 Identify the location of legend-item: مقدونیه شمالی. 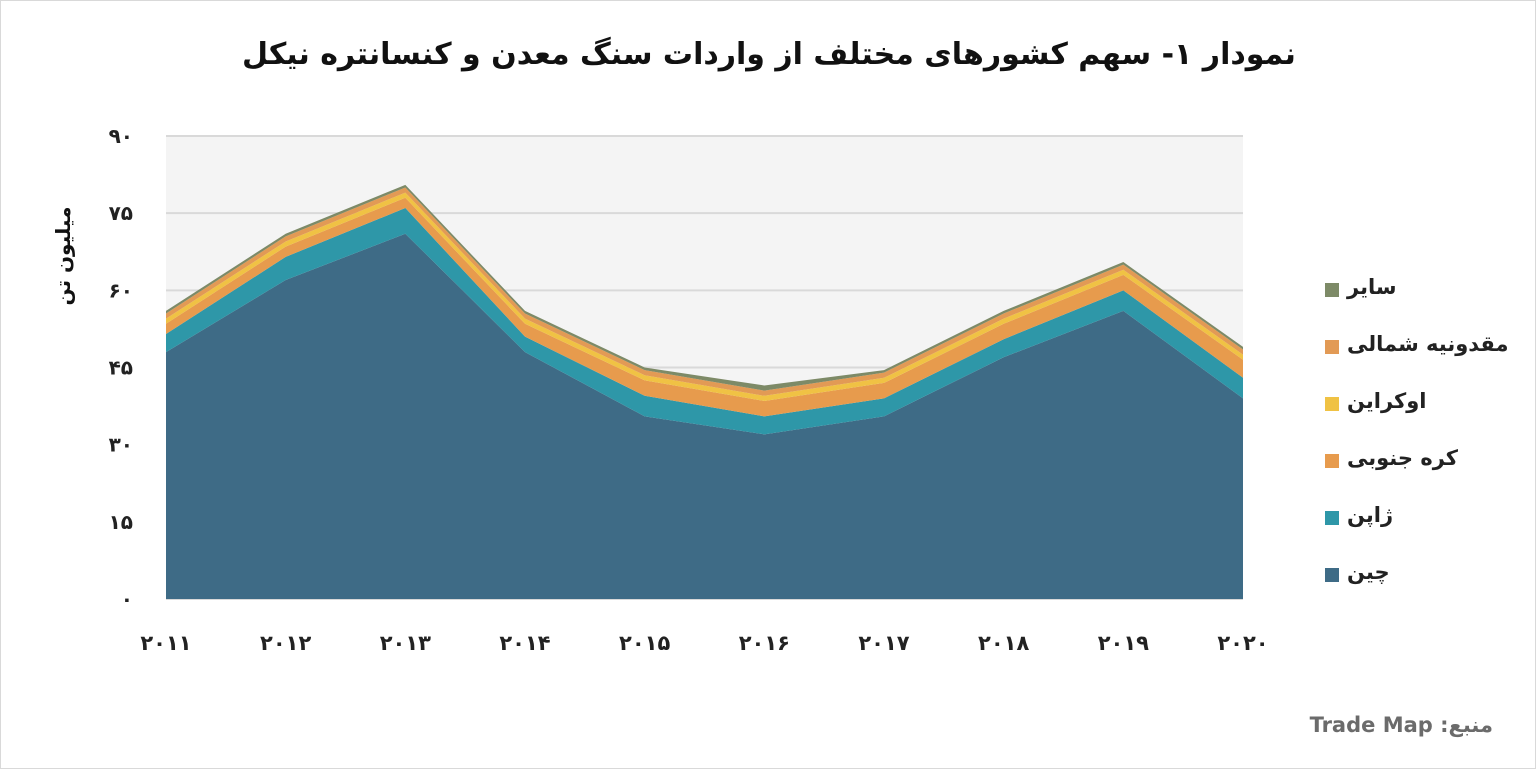
(1419, 347).